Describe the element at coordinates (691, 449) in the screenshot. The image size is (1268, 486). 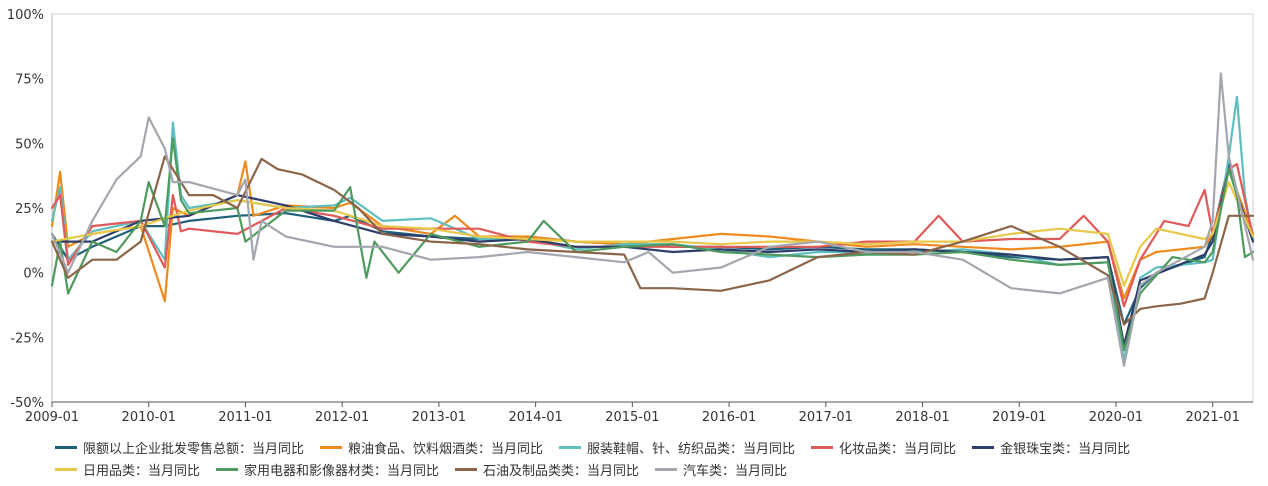
I see `legend-label: 服装鞋帽、针、纺织品类：当月同比` at that location.